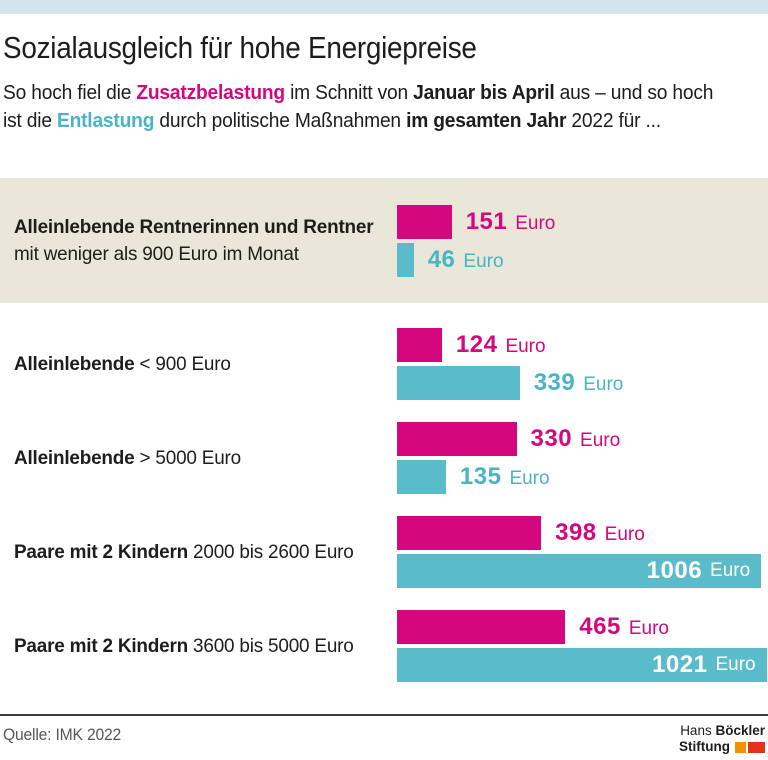  I want to click on subtitle-text: ist die, so click(30, 121).